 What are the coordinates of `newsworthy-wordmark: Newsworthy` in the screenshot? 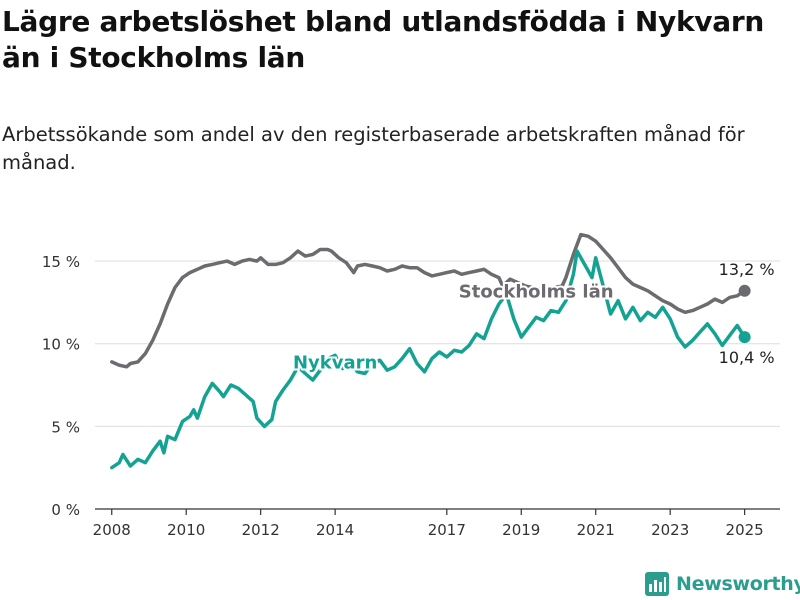 It's located at (738, 584).